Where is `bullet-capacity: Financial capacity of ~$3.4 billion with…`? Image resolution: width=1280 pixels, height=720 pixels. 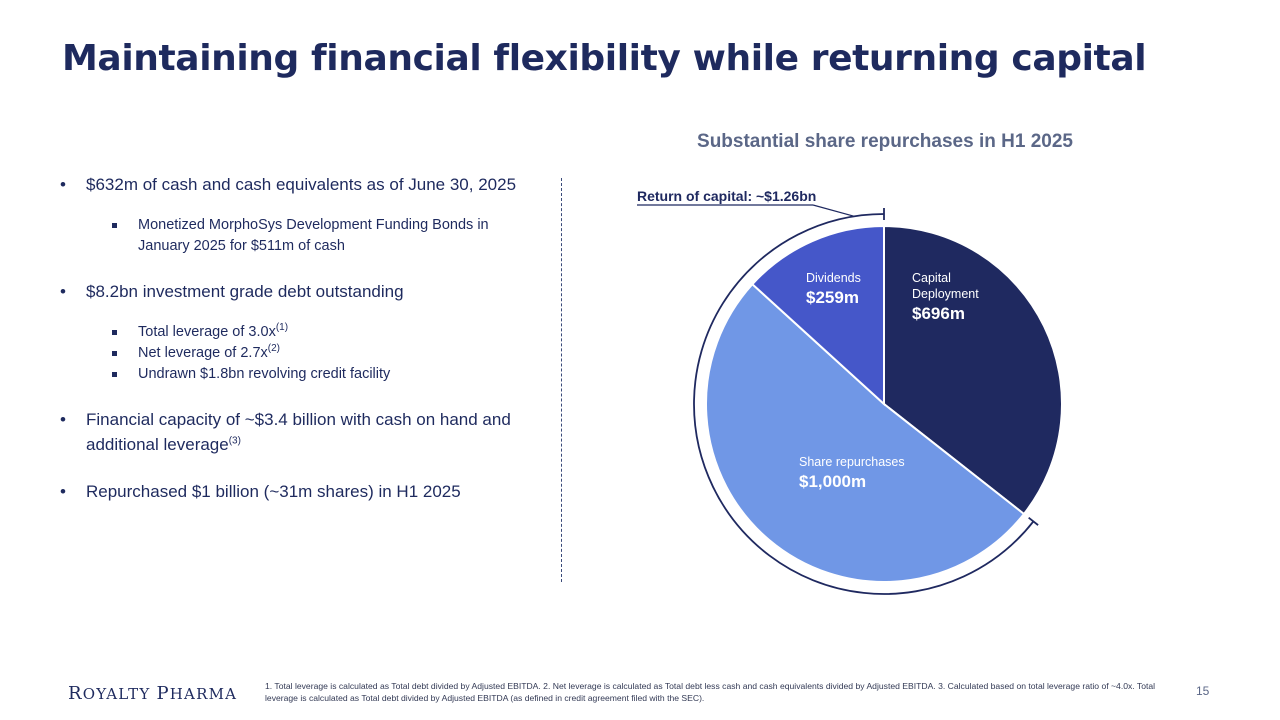 bullet-capacity: Financial capacity of ~$3.4 billion with… is located at coordinates (288, 432).